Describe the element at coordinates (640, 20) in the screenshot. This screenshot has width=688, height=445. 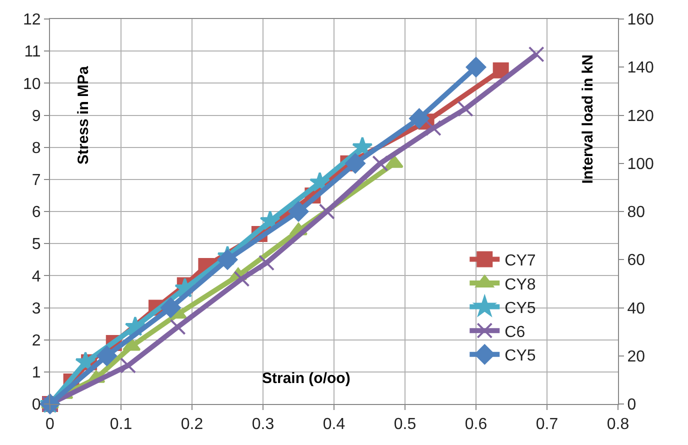
I see `y2-tick-label: 160` at that location.